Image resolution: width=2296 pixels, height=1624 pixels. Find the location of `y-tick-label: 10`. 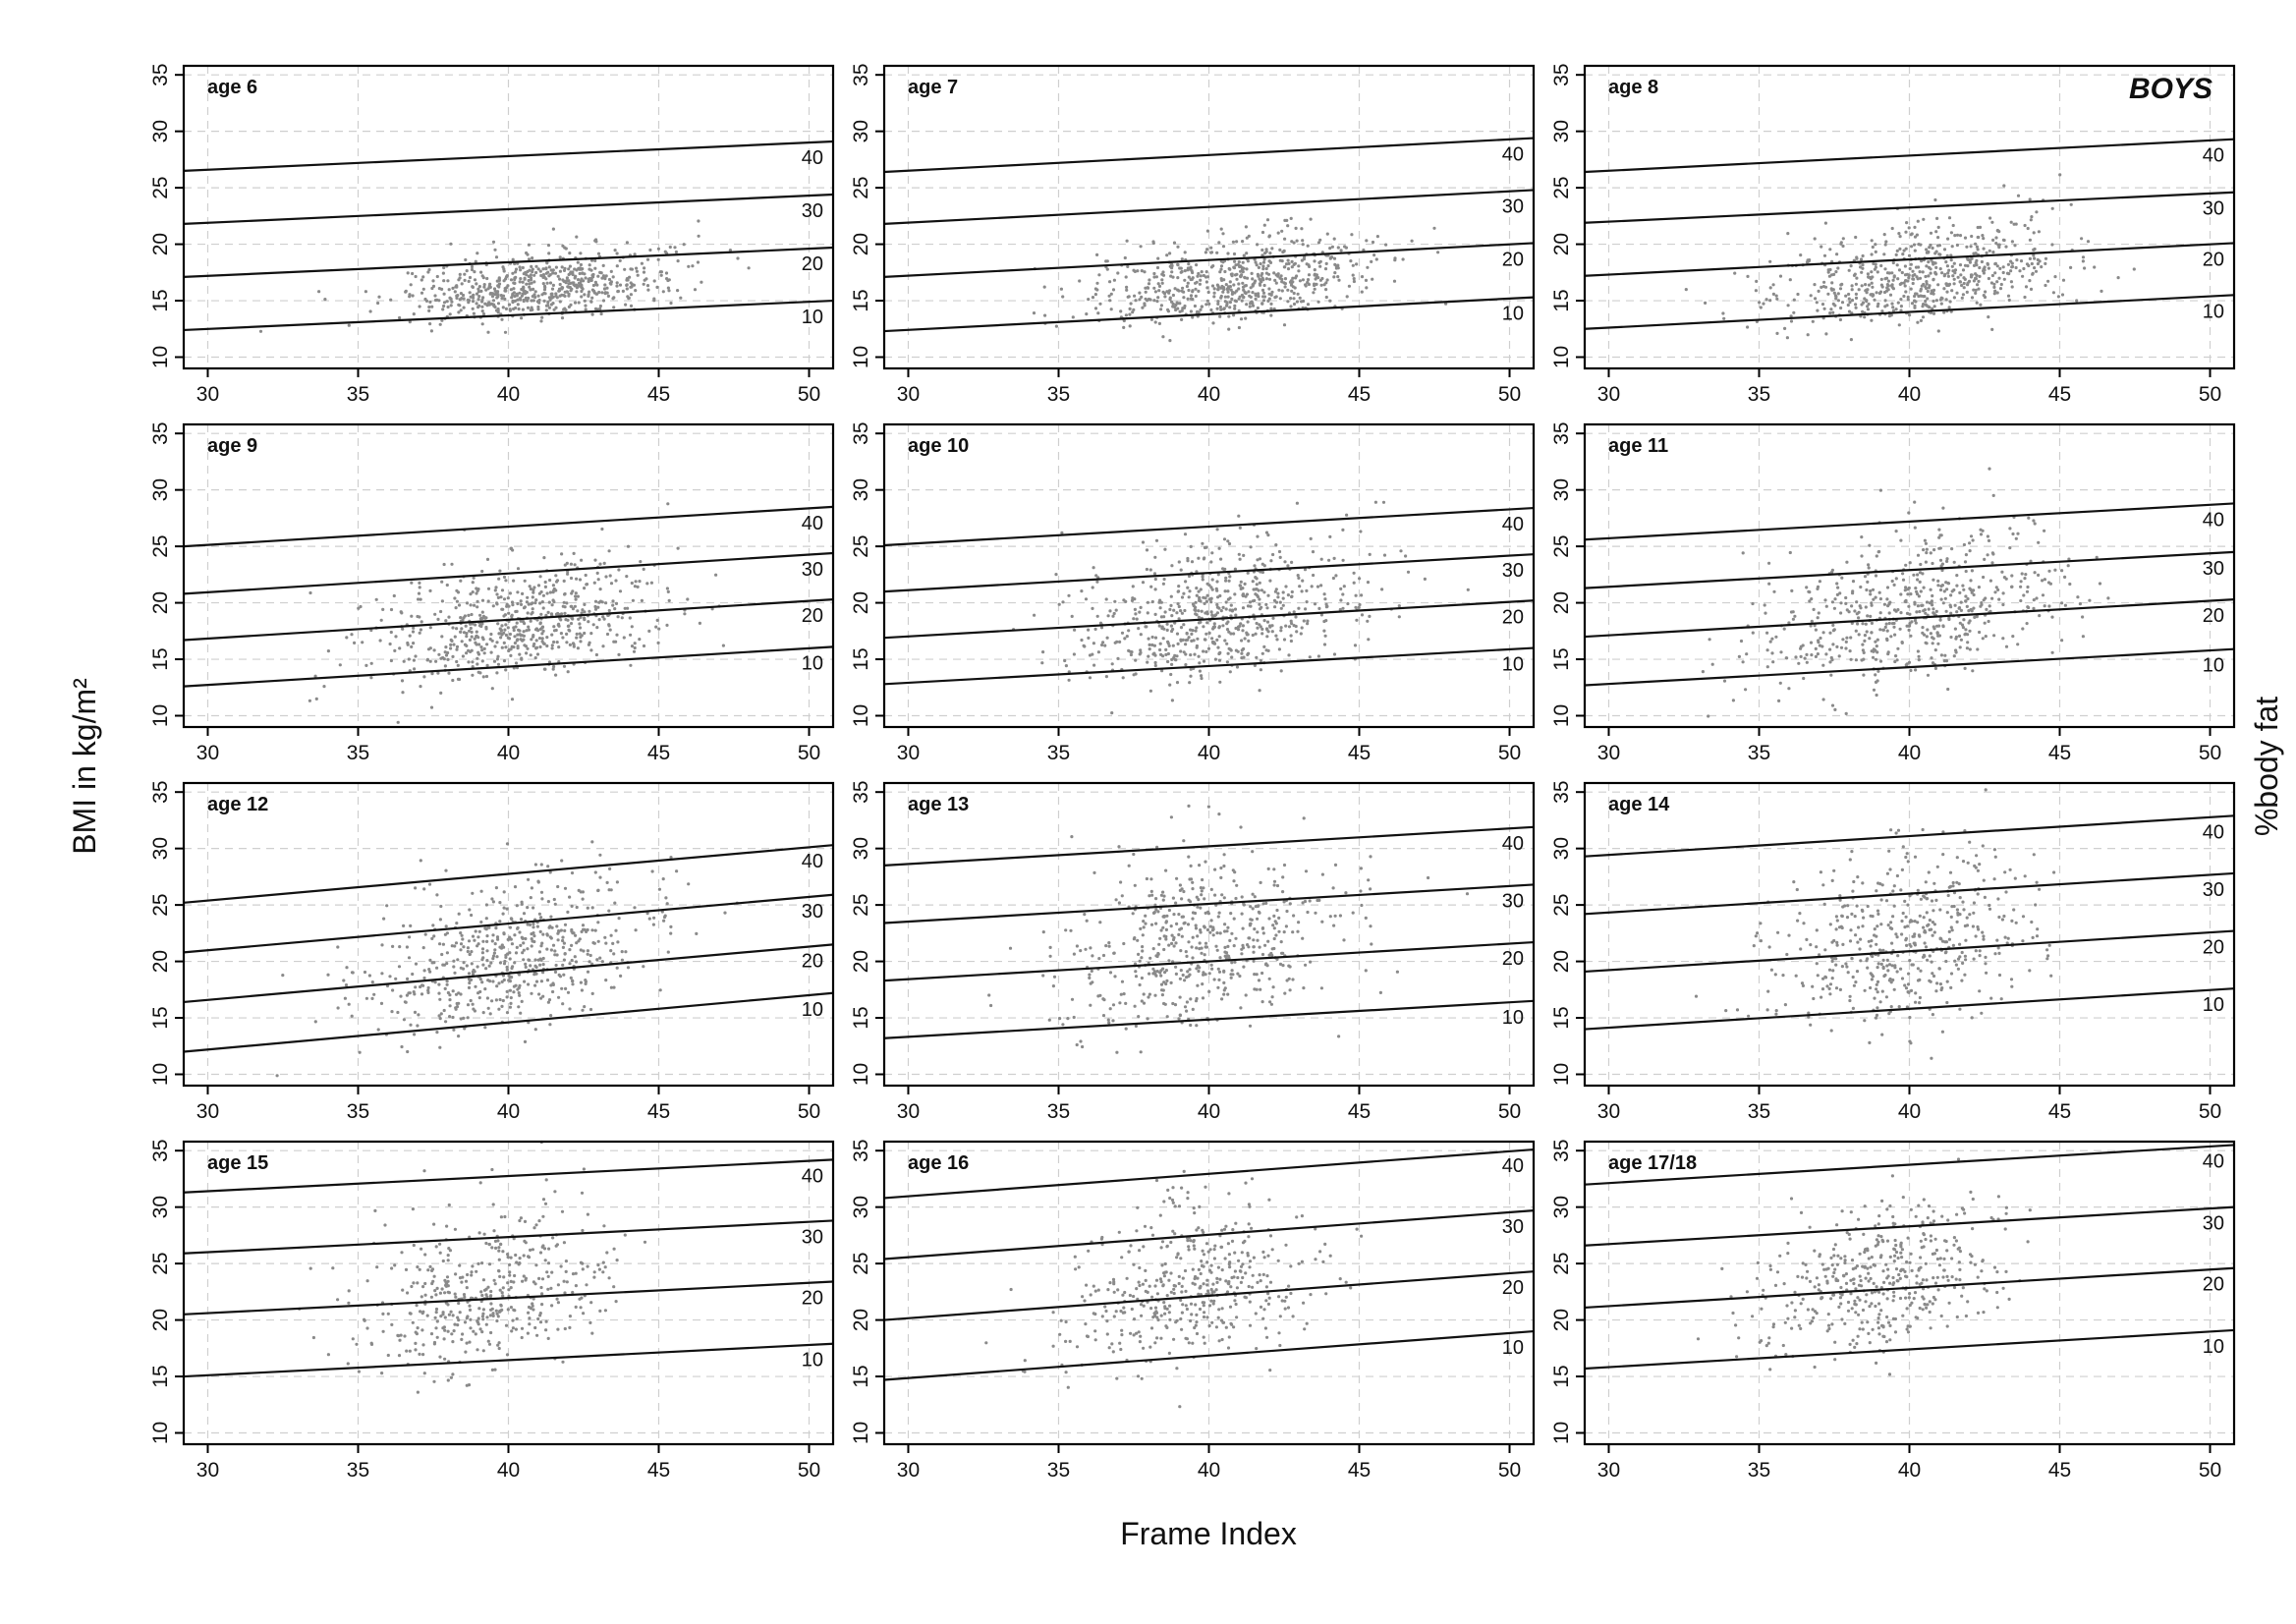

y-tick-label: 10 is located at coordinates (160, 715).